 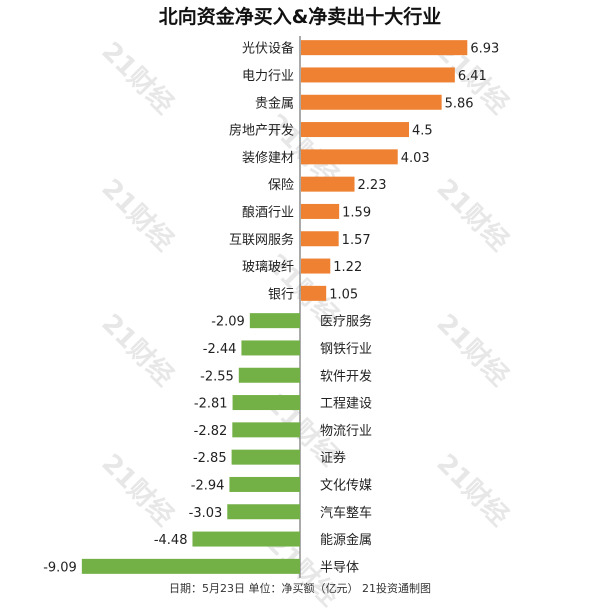 I want to click on value-label: -2.55, so click(x=217, y=376).